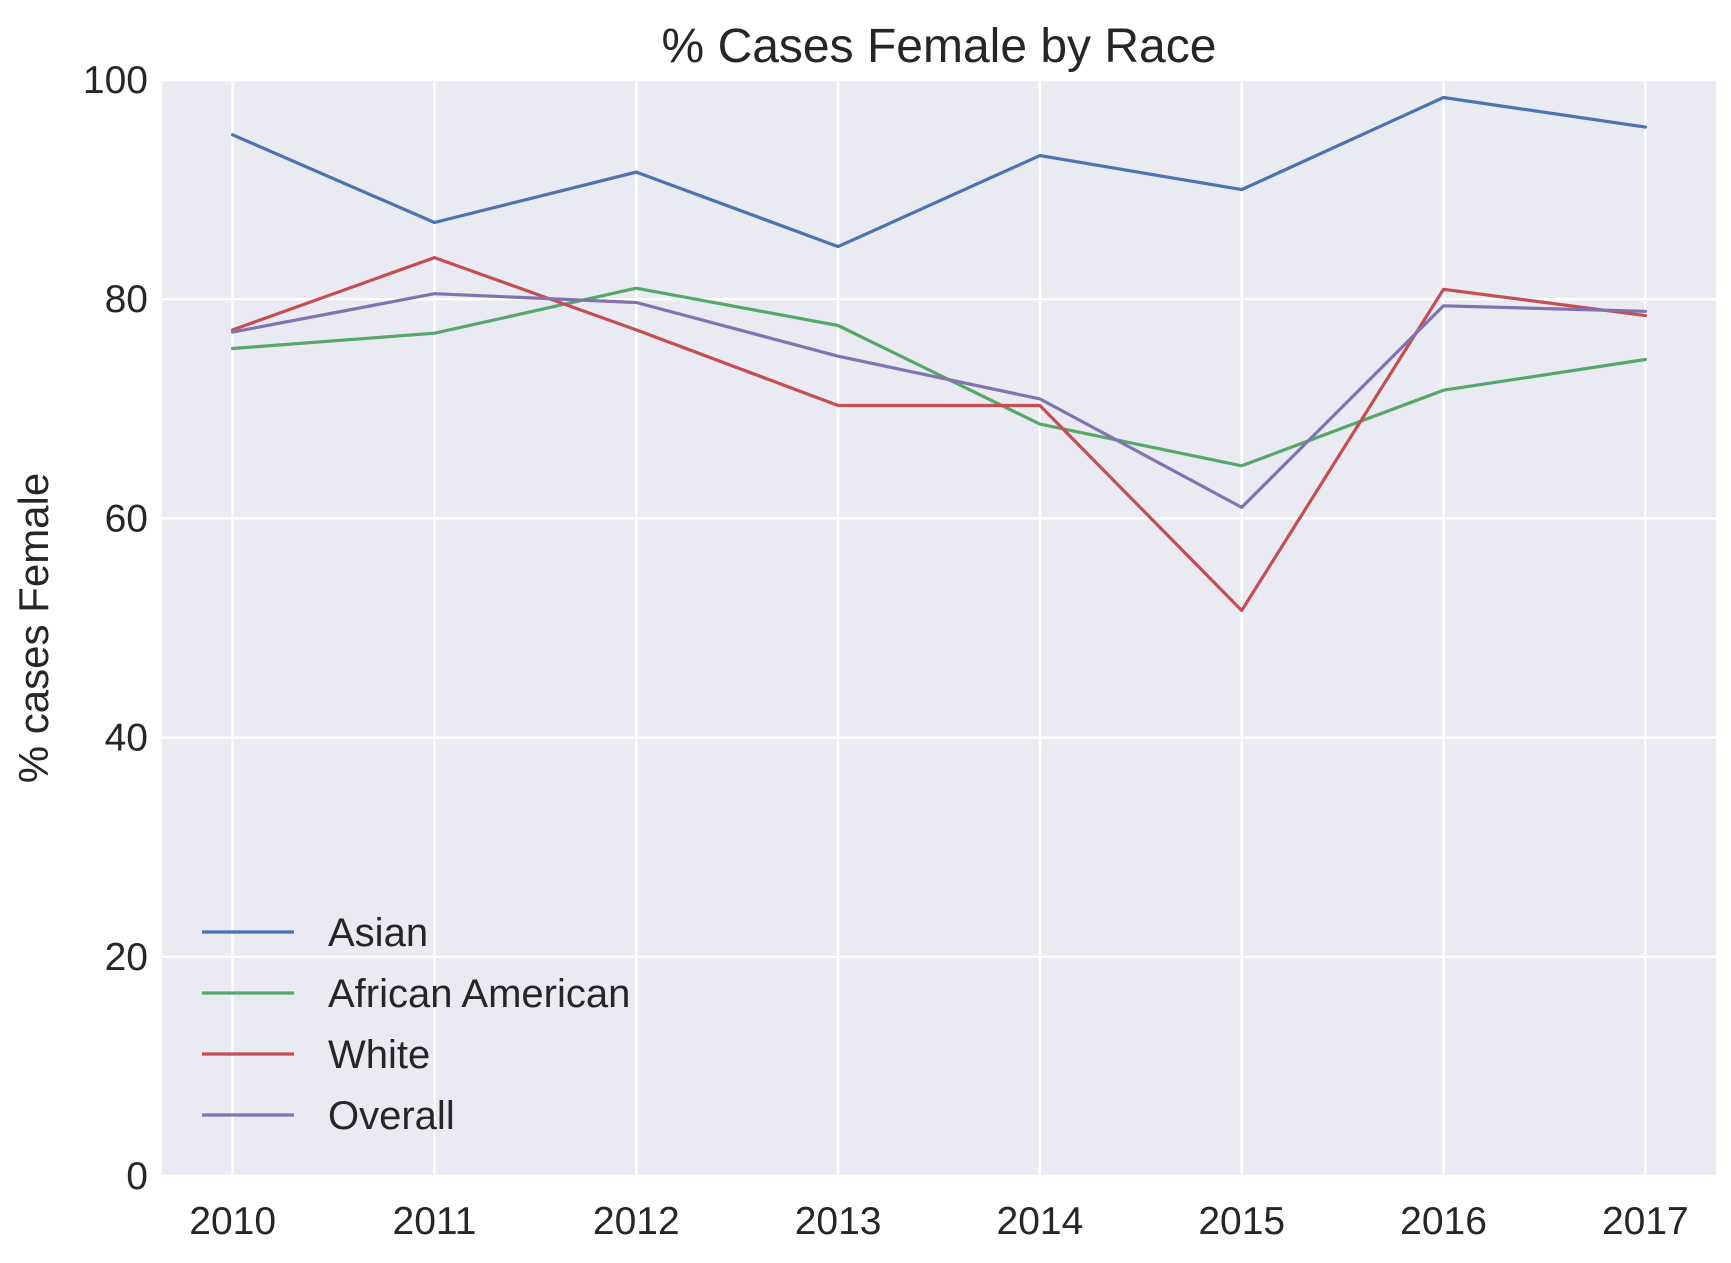 The width and height of the screenshot is (1731, 1263). Describe the element at coordinates (1645, 1221) in the screenshot. I see `x-tick-label: 2017` at that location.